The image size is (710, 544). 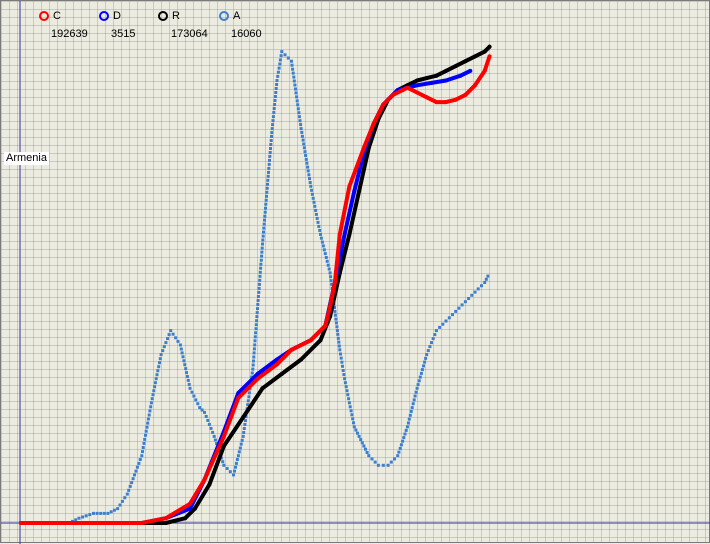 What do you see at coordinates (57, 16) in the screenshot?
I see `legend-label-c: C` at bounding box center [57, 16].